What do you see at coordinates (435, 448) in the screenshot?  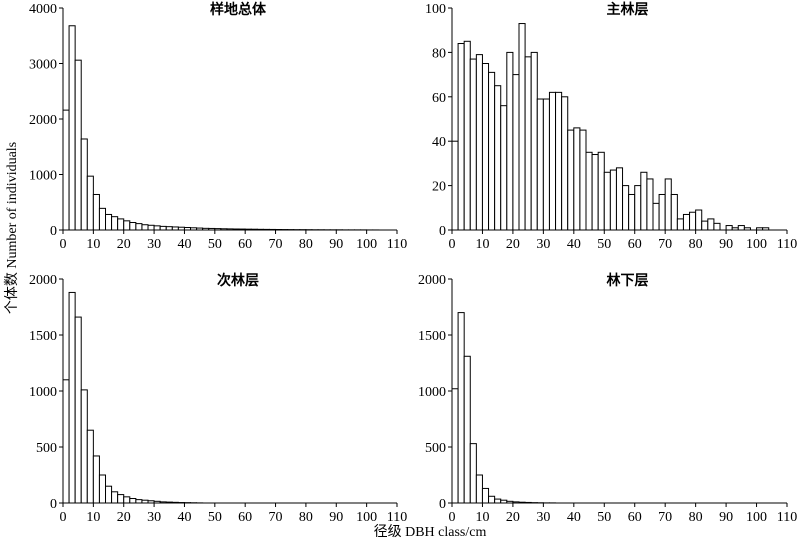 I see `understory-y-tick-label: 500` at bounding box center [435, 448].